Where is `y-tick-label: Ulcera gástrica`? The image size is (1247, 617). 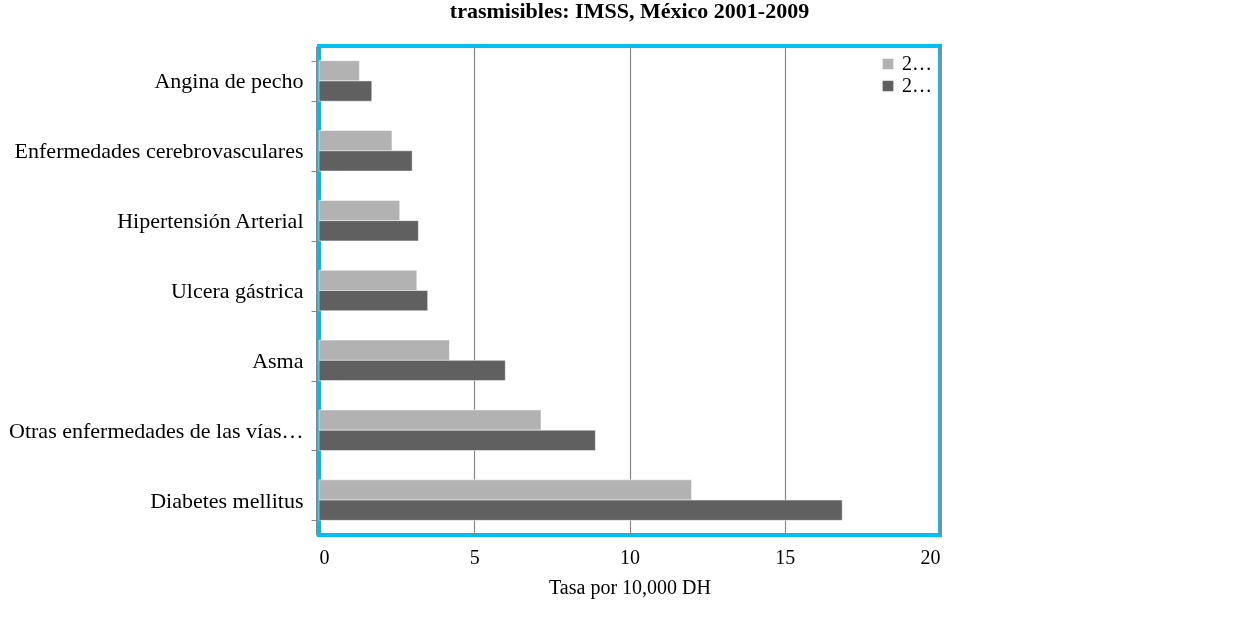 y-tick-label: Ulcera gástrica is located at coordinates (237, 290).